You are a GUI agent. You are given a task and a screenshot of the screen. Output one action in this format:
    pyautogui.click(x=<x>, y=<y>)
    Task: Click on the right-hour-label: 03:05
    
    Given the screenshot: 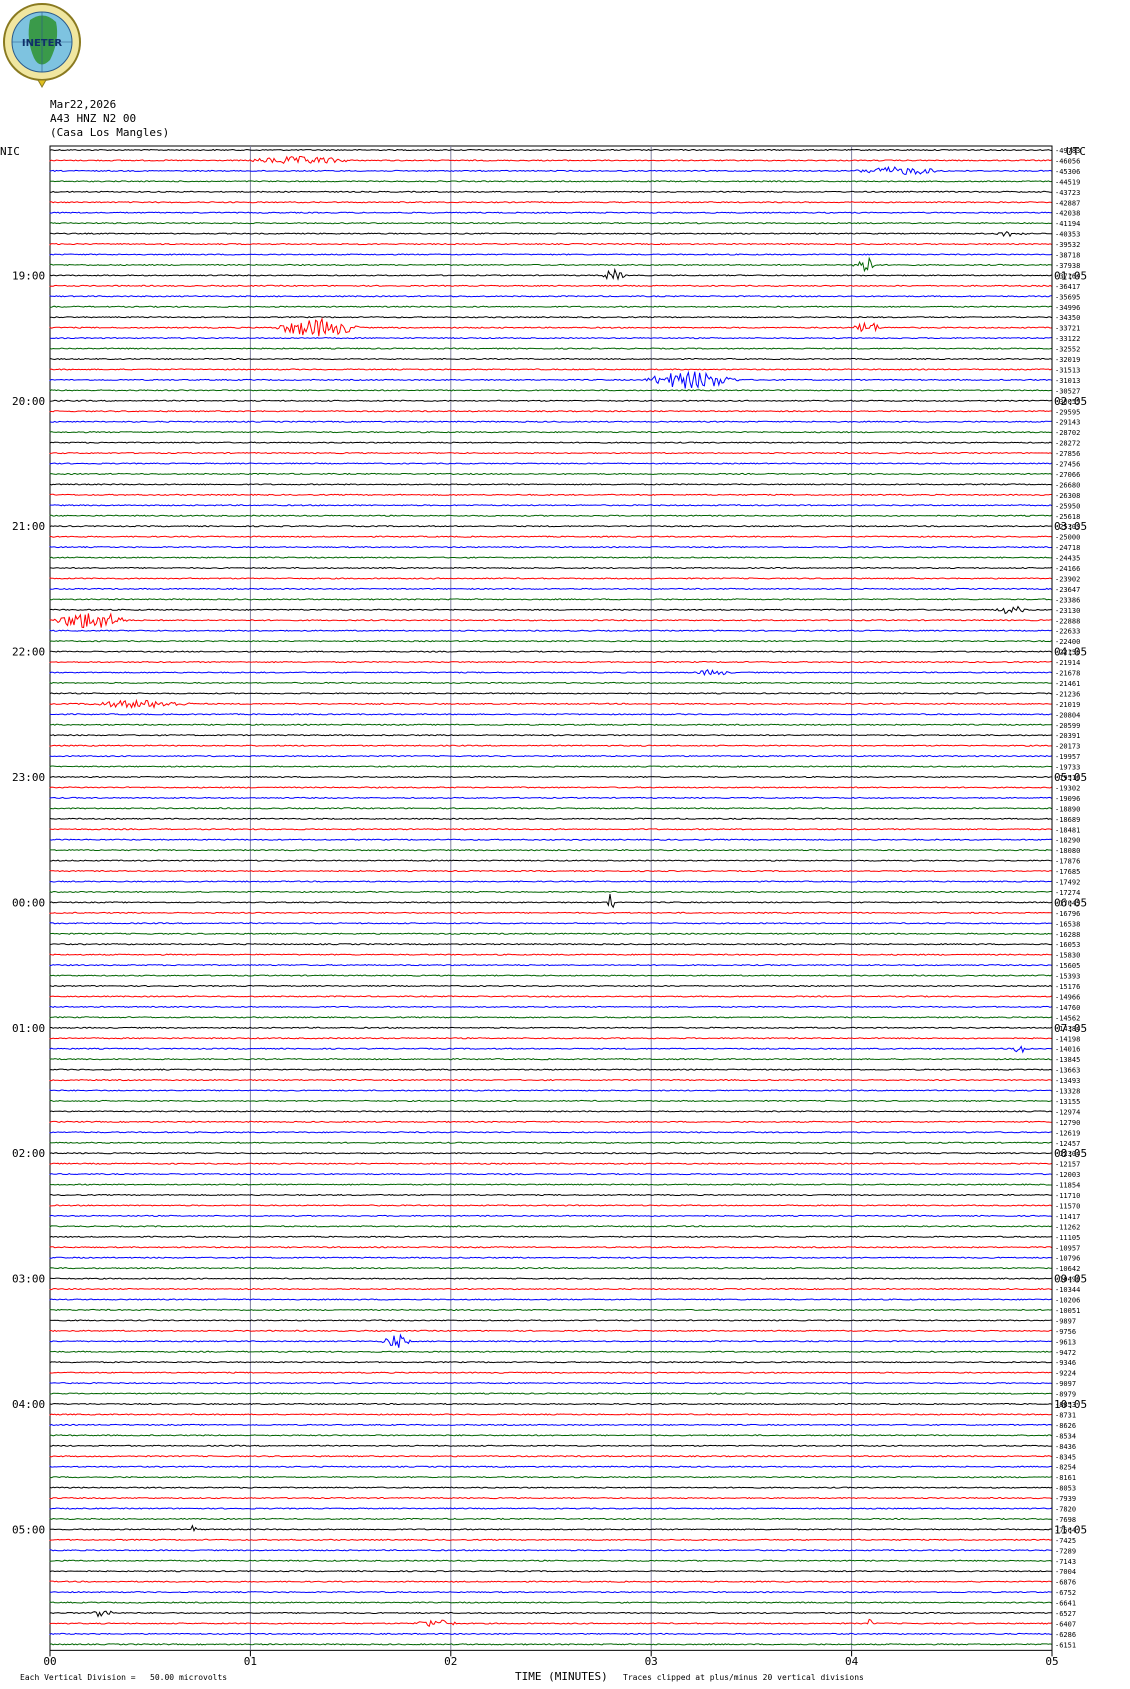 What is the action you would take?
    pyautogui.click(x=1070, y=526)
    